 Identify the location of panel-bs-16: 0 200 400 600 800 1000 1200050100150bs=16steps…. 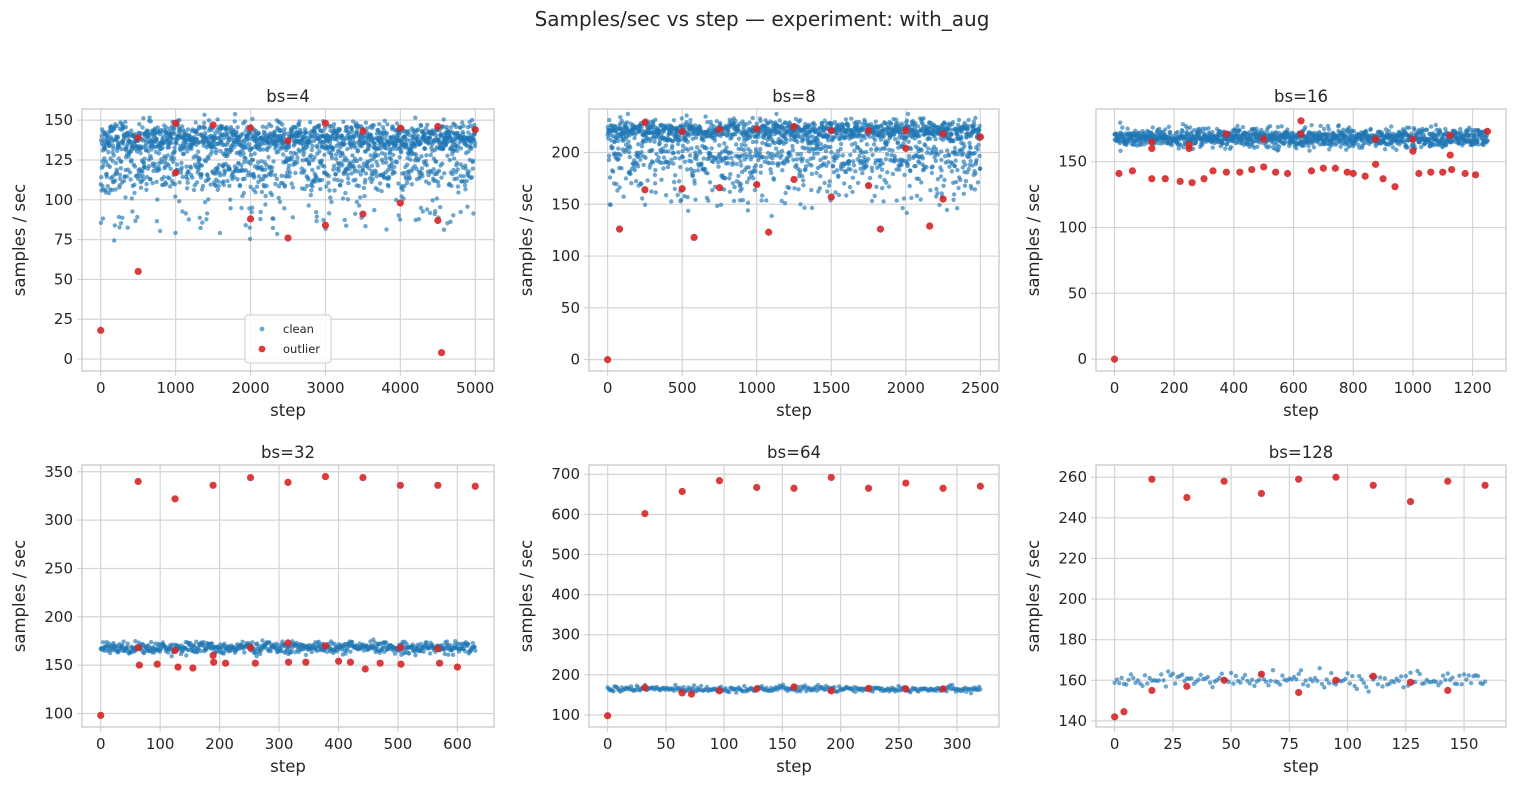
(1265, 253).